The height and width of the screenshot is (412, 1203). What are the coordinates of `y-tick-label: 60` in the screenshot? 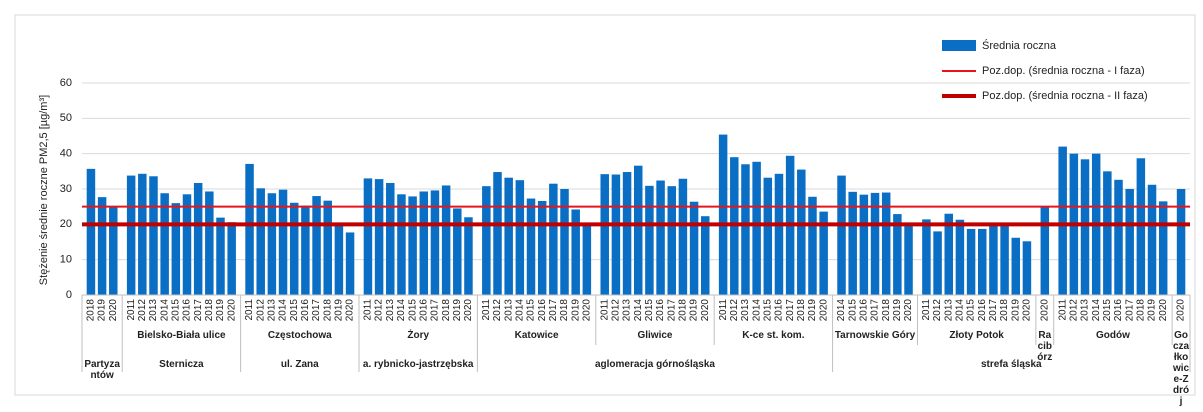 It's located at (66, 83).